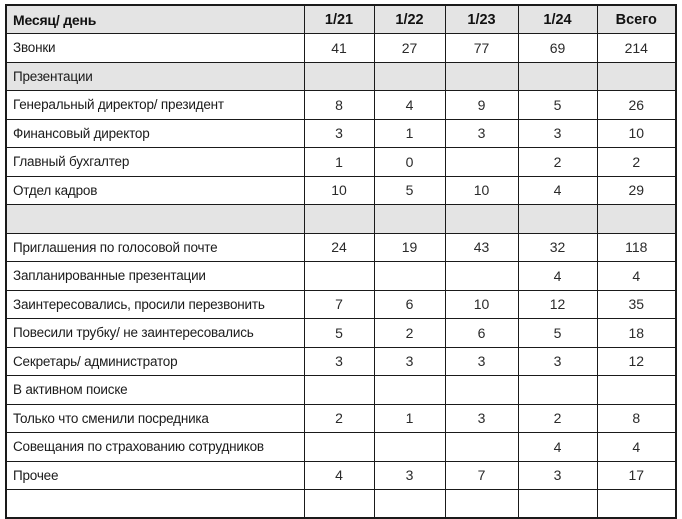 The width and height of the screenshot is (682, 519). I want to click on row-label-cell: Приглашения по голосовой почте, so click(155, 247).